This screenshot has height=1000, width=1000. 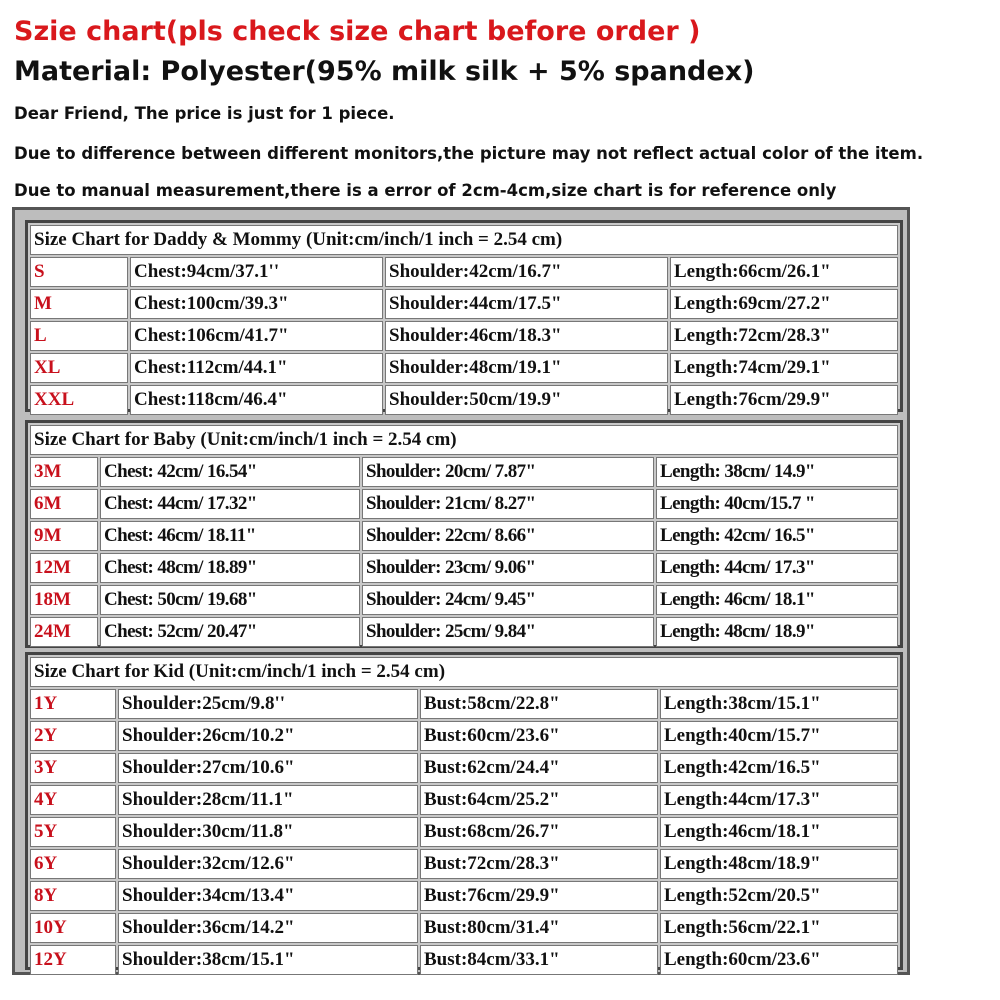 What do you see at coordinates (508, 472) in the screenshot?
I see `measurement-cell: Shoulder: 20cm/ 7.87"` at bounding box center [508, 472].